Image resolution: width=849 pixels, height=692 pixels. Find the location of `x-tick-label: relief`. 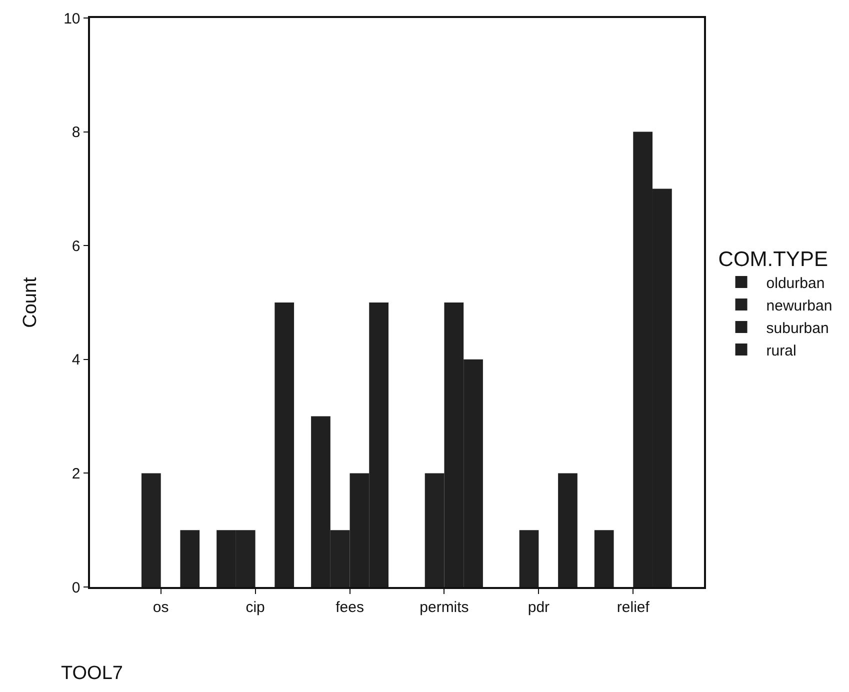

x-tick-label: relief is located at coordinates (633, 607).